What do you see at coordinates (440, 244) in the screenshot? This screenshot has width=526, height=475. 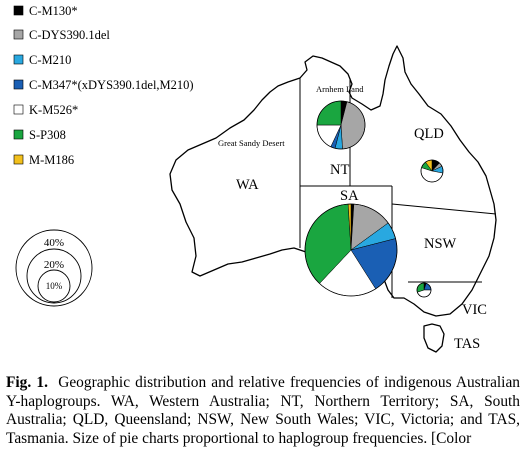 I see `state-label-nsw: NSW` at bounding box center [440, 244].